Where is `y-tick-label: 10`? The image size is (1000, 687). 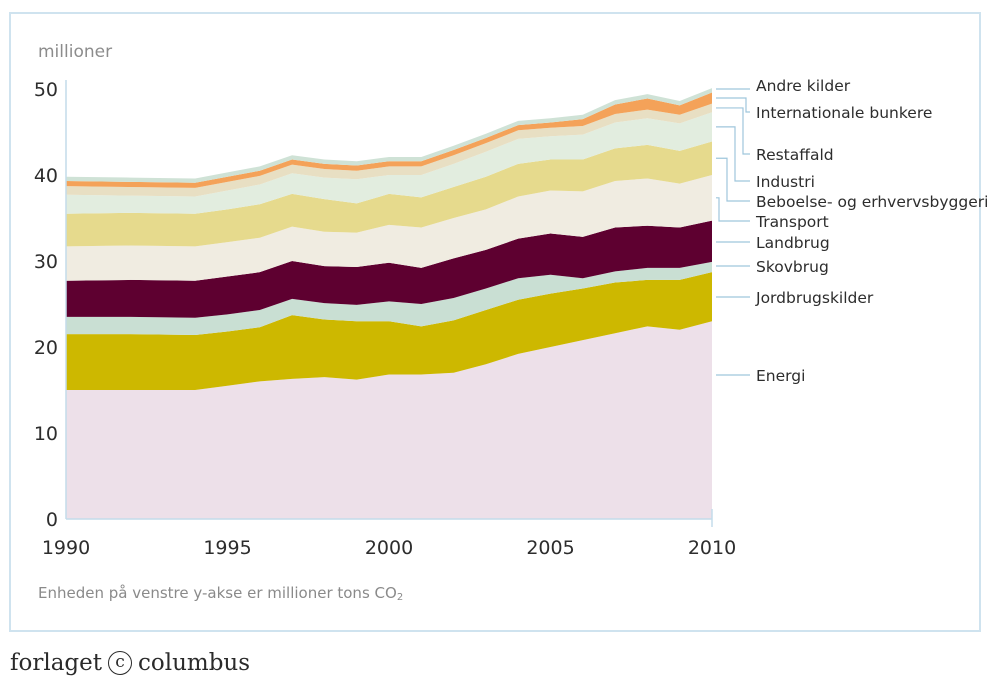 y-tick-label: 10 is located at coordinates (46, 434).